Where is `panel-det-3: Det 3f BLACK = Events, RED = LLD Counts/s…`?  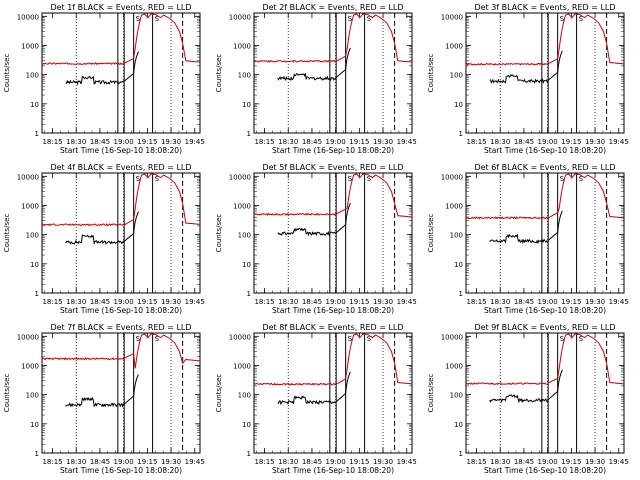 panel-det-3: Det 3f BLACK = Events, RED = LLD Counts/s… is located at coordinates (528, 79).